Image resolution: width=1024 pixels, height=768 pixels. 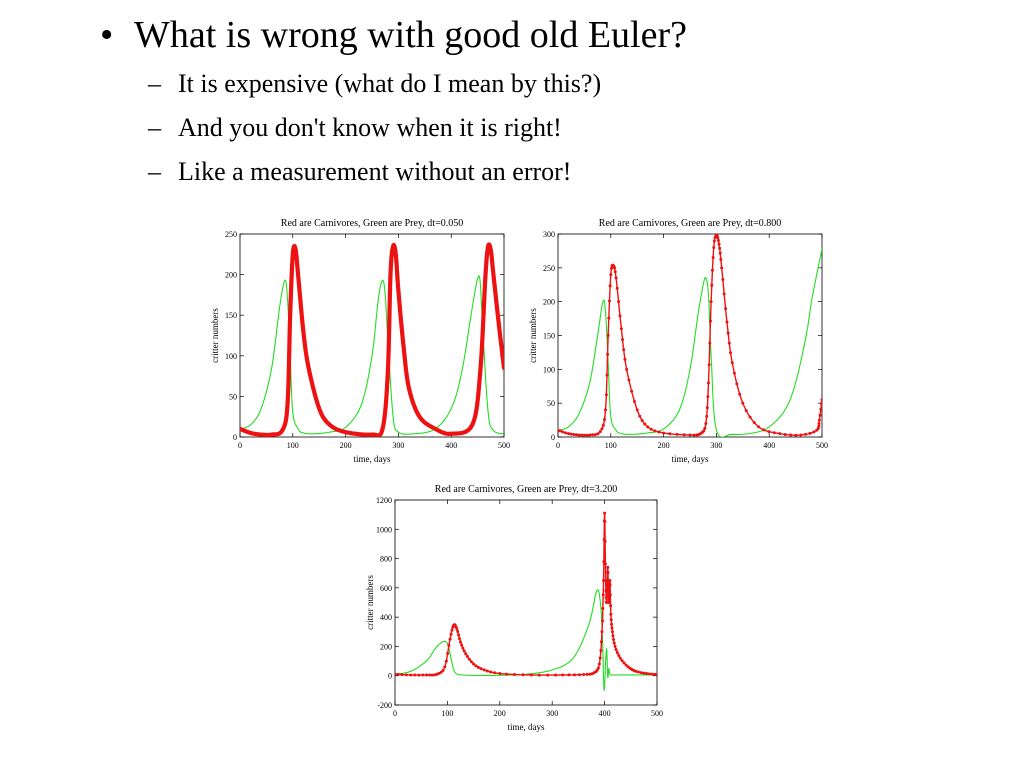 What do you see at coordinates (546, 35) in the screenshot?
I see `main-bullet: • What is wrong with good old Euler?` at bounding box center [546, 35].